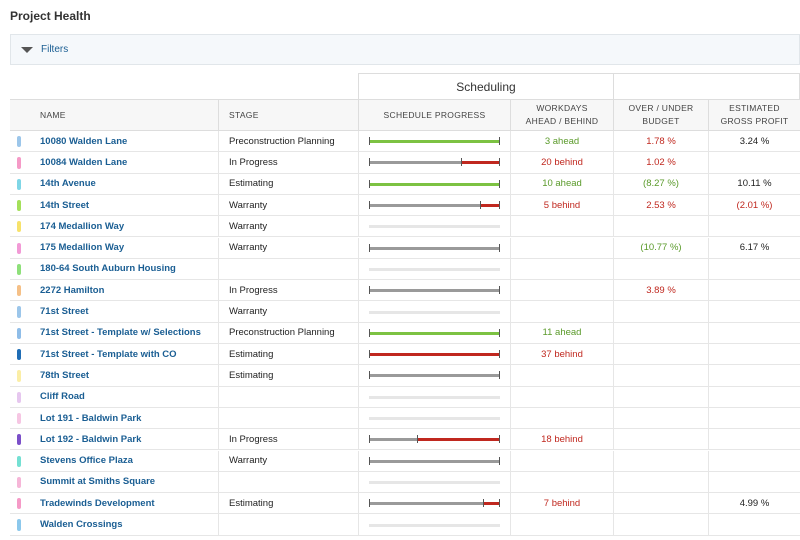  Describe the element at coordinates (84, 162) in the screenshot. I see `project-name-link: 10084 Walden Lane` at that location.